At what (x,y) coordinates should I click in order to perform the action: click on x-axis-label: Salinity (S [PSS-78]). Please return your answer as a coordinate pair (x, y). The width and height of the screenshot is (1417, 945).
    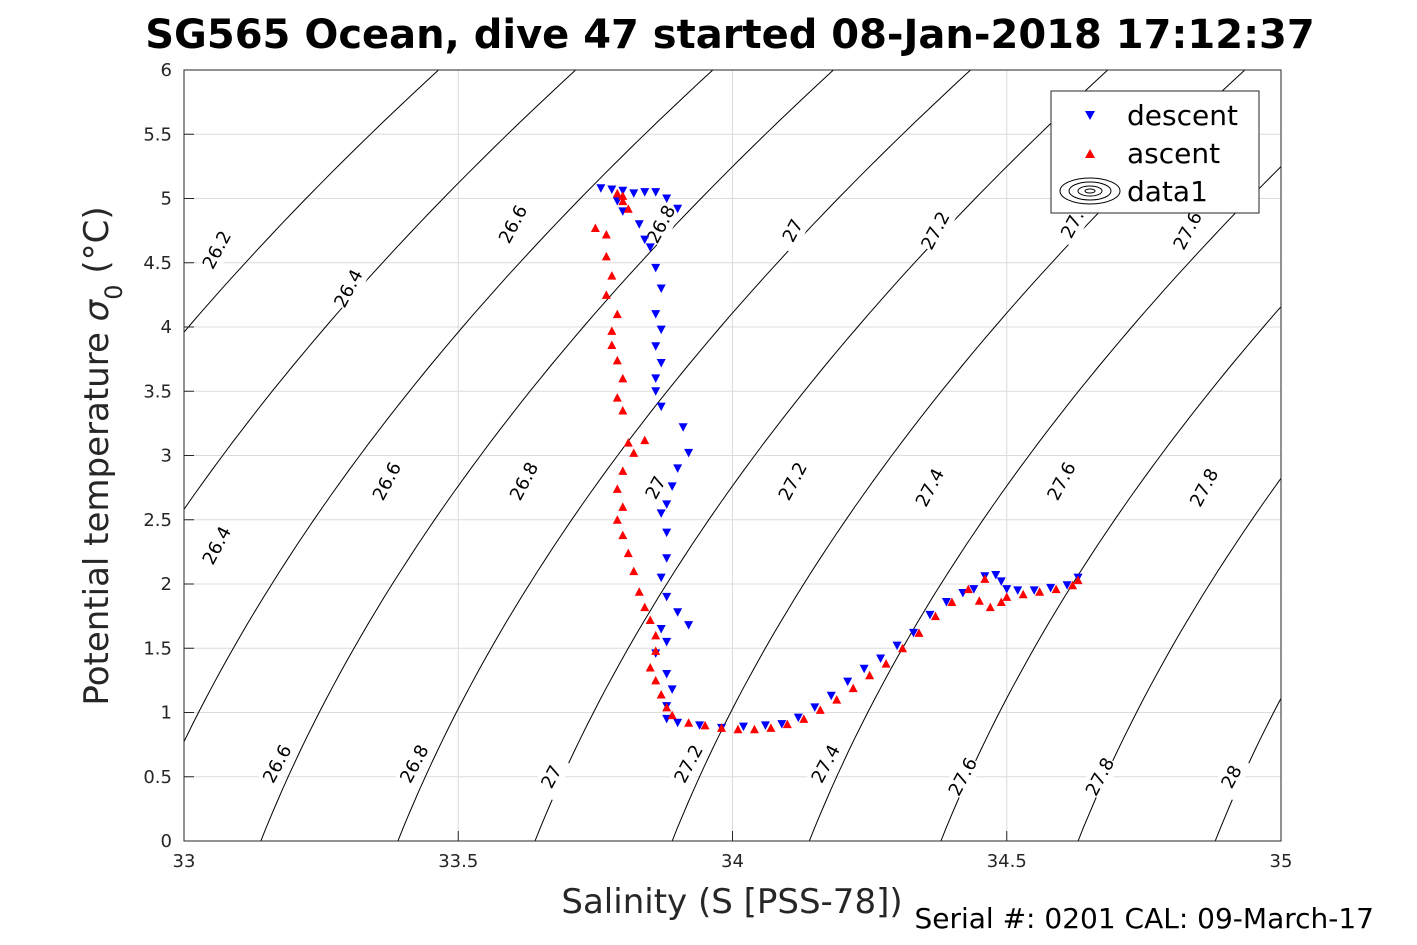
    Looking at the image, I should click on (731, 902).